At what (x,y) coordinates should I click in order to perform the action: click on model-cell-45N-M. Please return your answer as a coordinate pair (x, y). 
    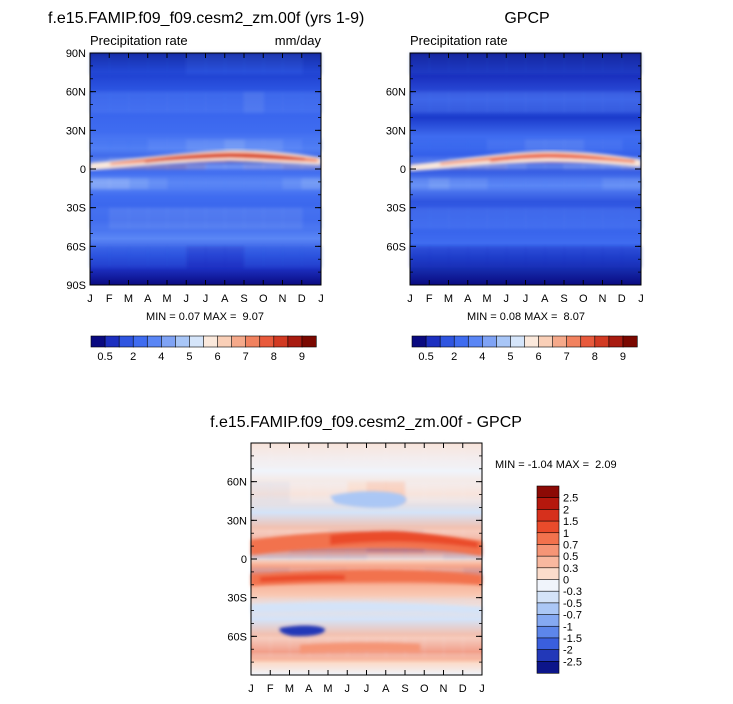
    Looking at the image, I should click on (177, 102).